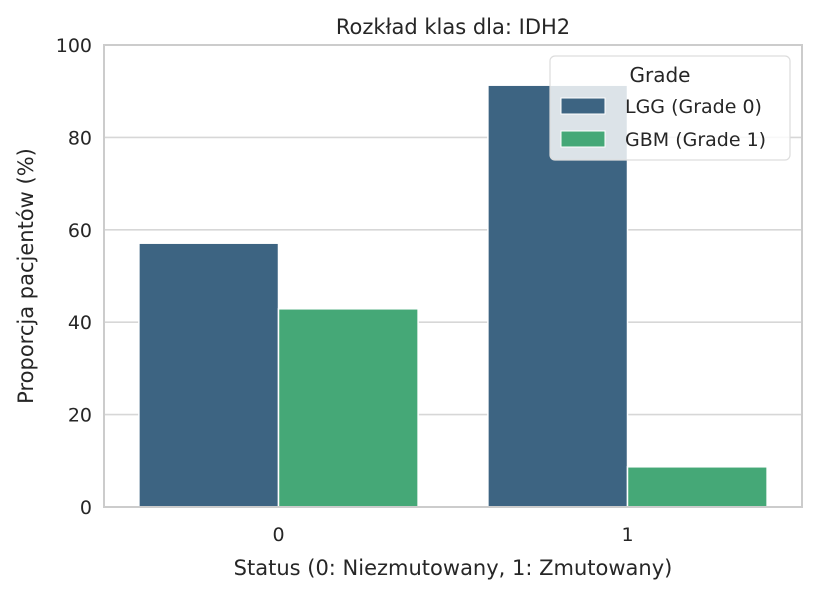 The height and width of the screenshot is (593, 816). What do you see at coordinates (80, 138) in the screenshot?
I see `y-tick-label: 80` at bounding box center [80, 138].